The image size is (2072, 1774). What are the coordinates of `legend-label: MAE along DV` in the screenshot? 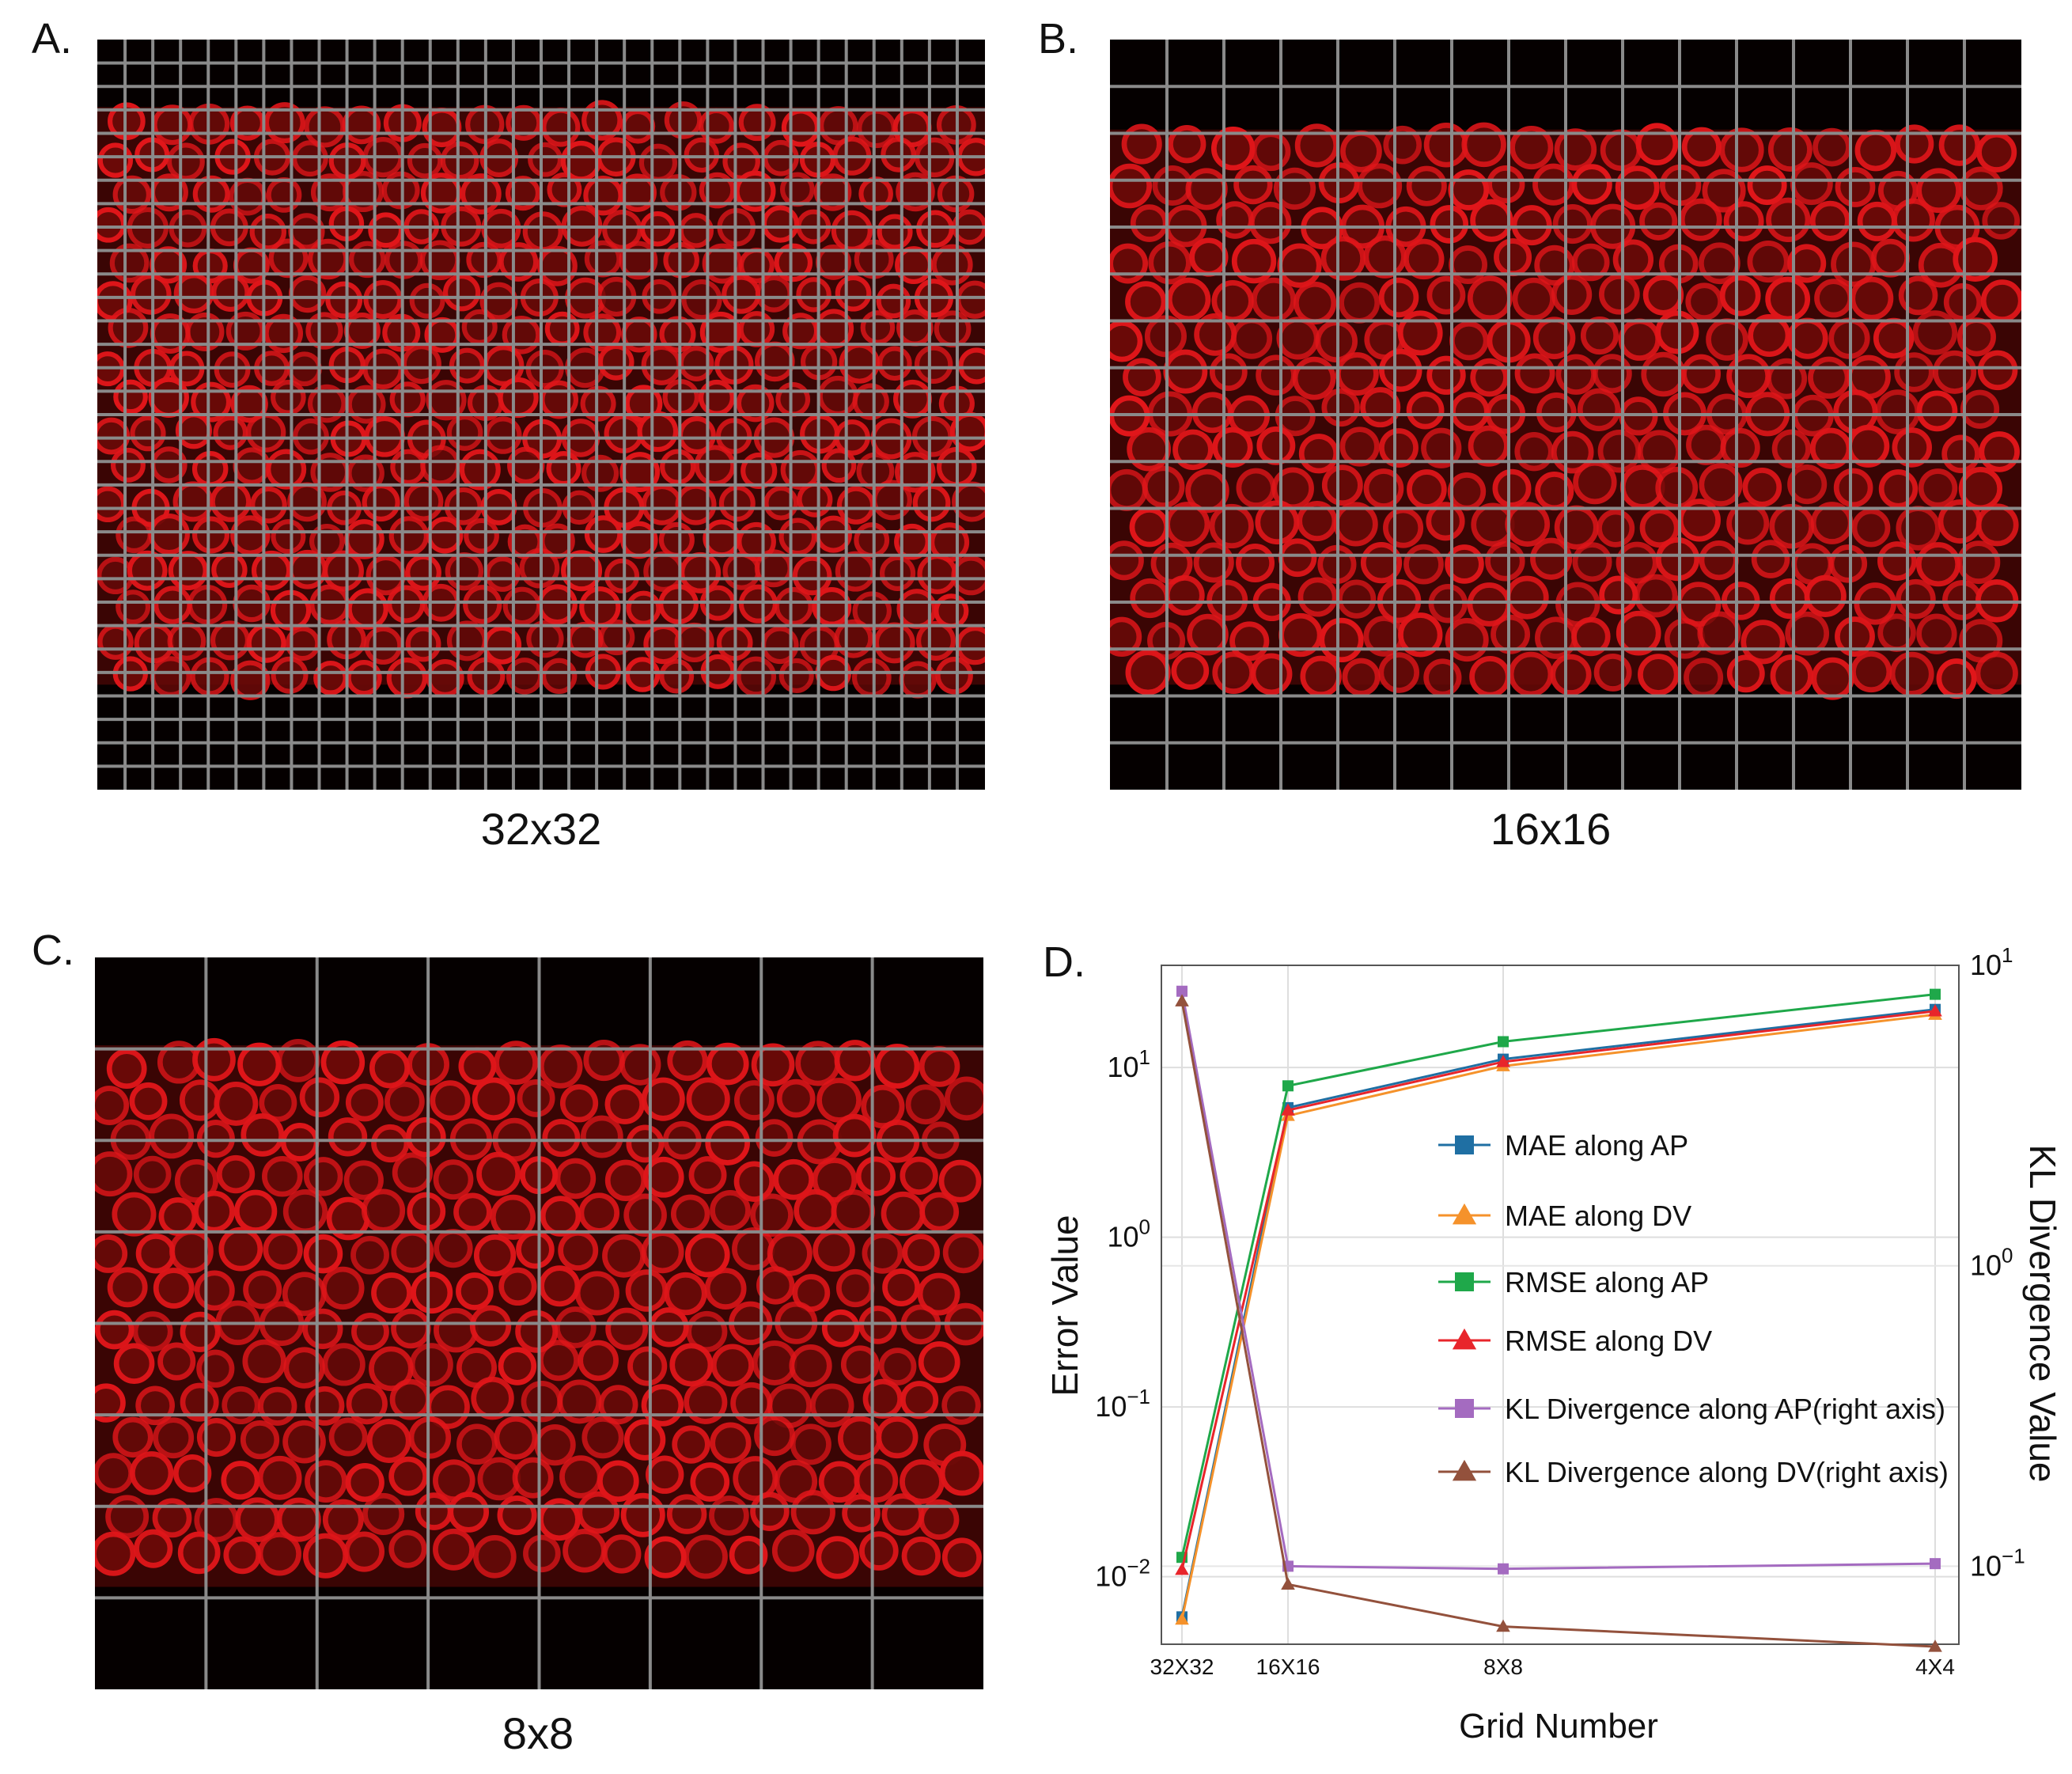 It's located at (1598, 1216).